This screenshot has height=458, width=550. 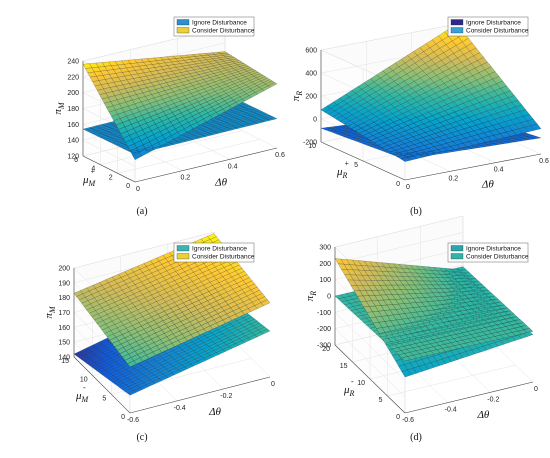 What do you see at coordinates (324, 313) in the screenshot?
I see `z-tick-label: -100` at bounding box center [324, 313].